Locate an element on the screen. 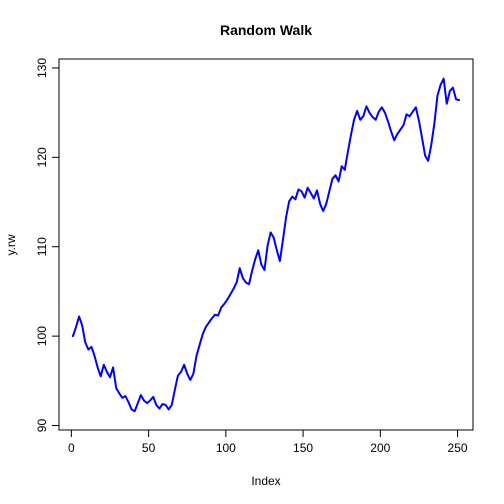  y-tick-label: 100 is located at coordinates (42, 336).